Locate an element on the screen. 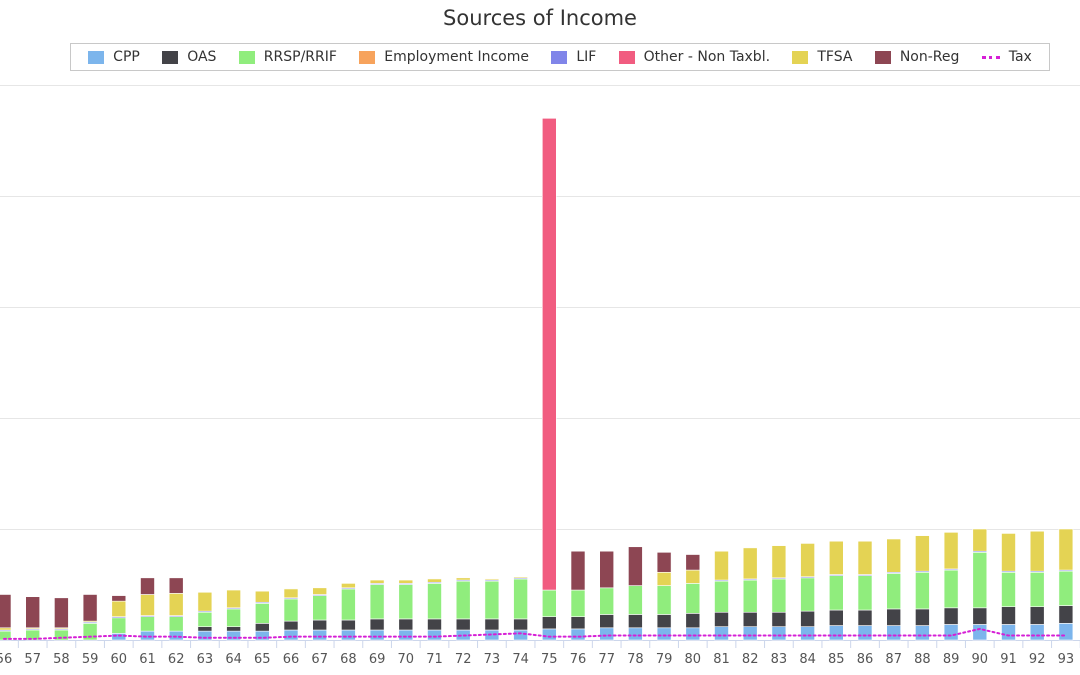 This screenshot has height=675, width=1080. legend-label: TFSA is located at coordinates (835, 57).